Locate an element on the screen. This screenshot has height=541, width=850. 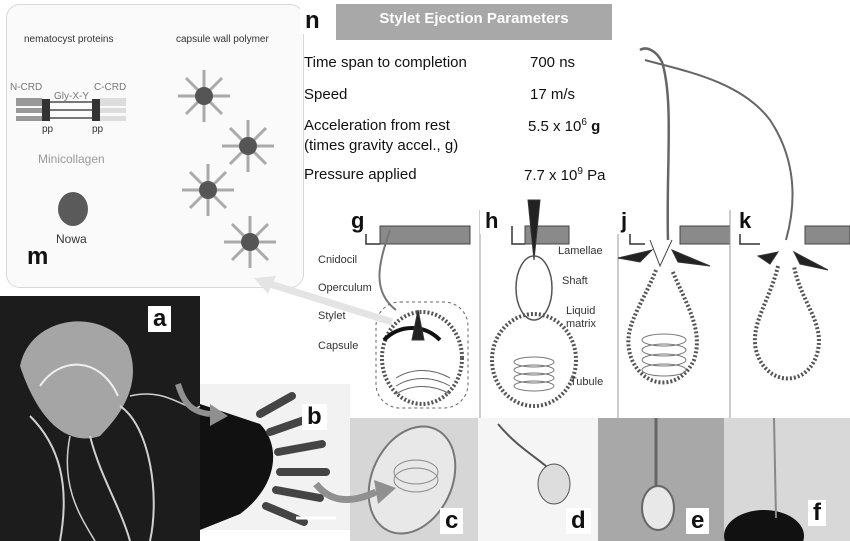
panel-letter-d: d is located at coordinates (578, 521).